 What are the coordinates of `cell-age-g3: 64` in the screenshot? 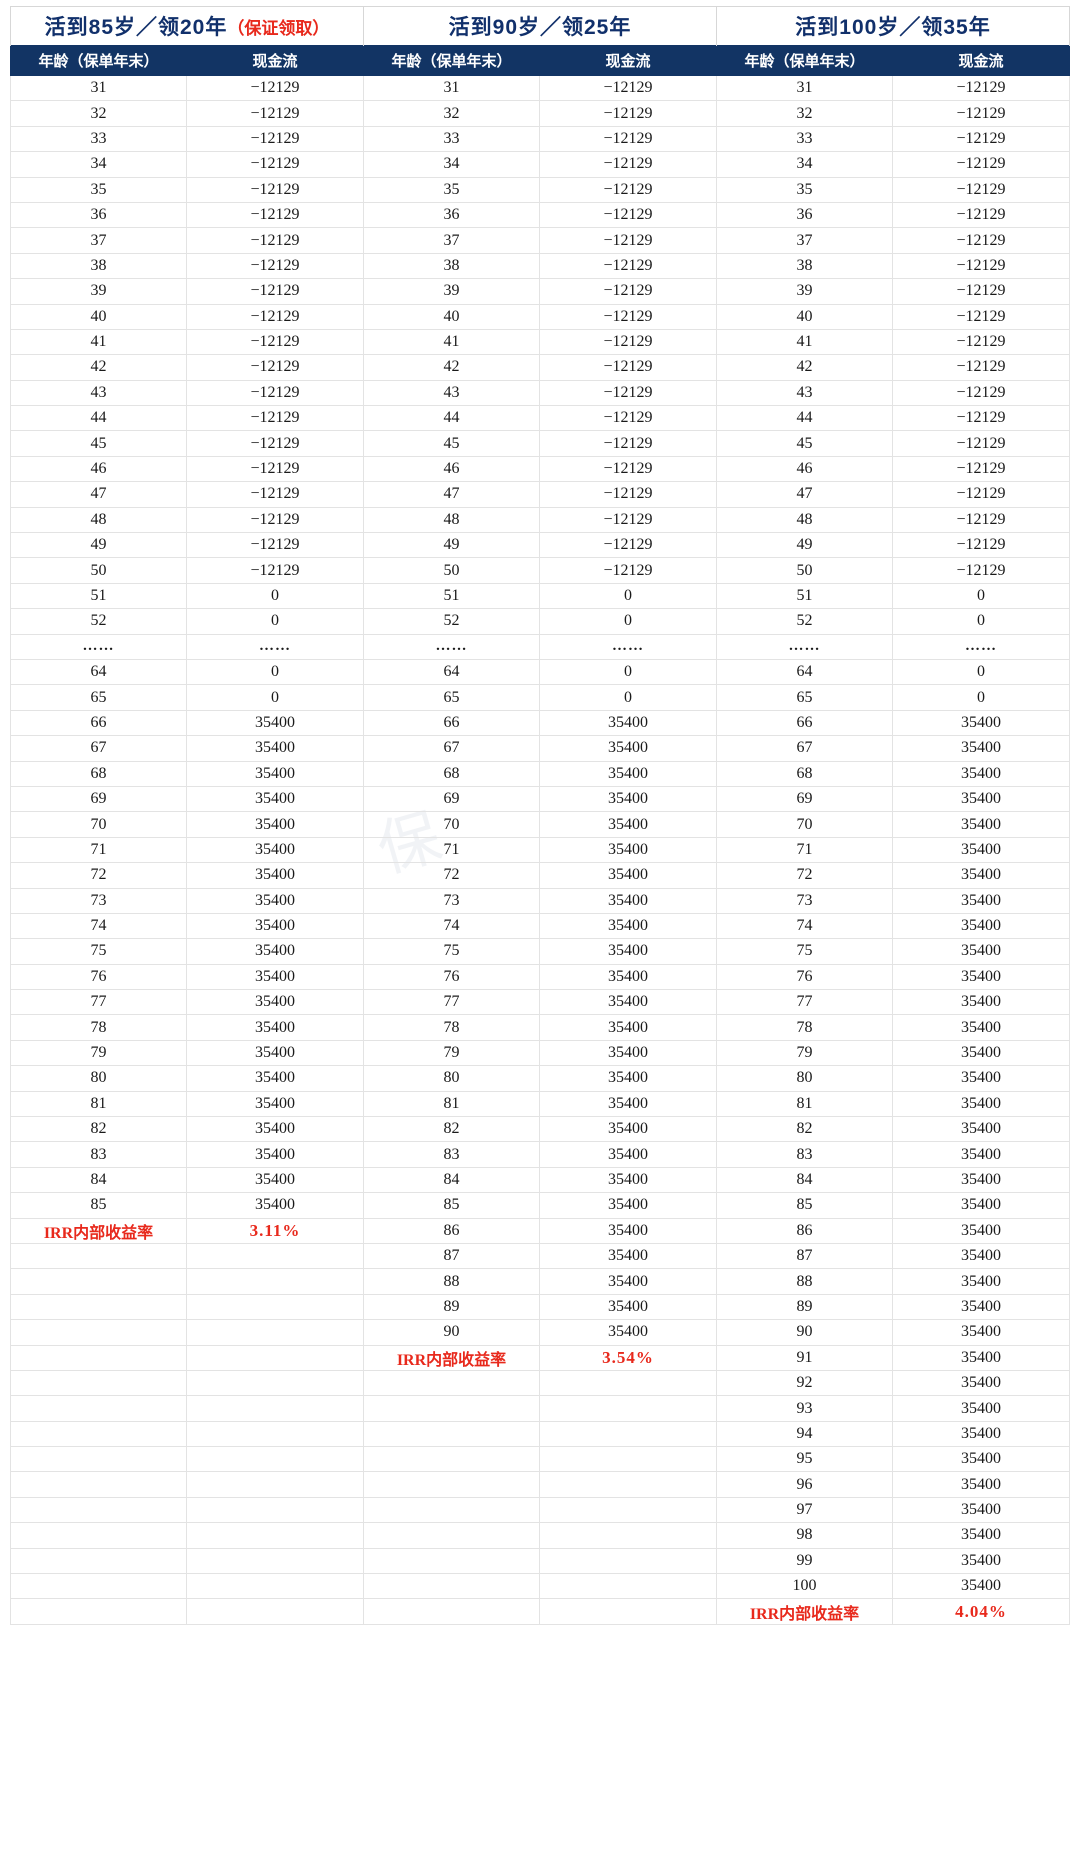 It's located at (804, 672).